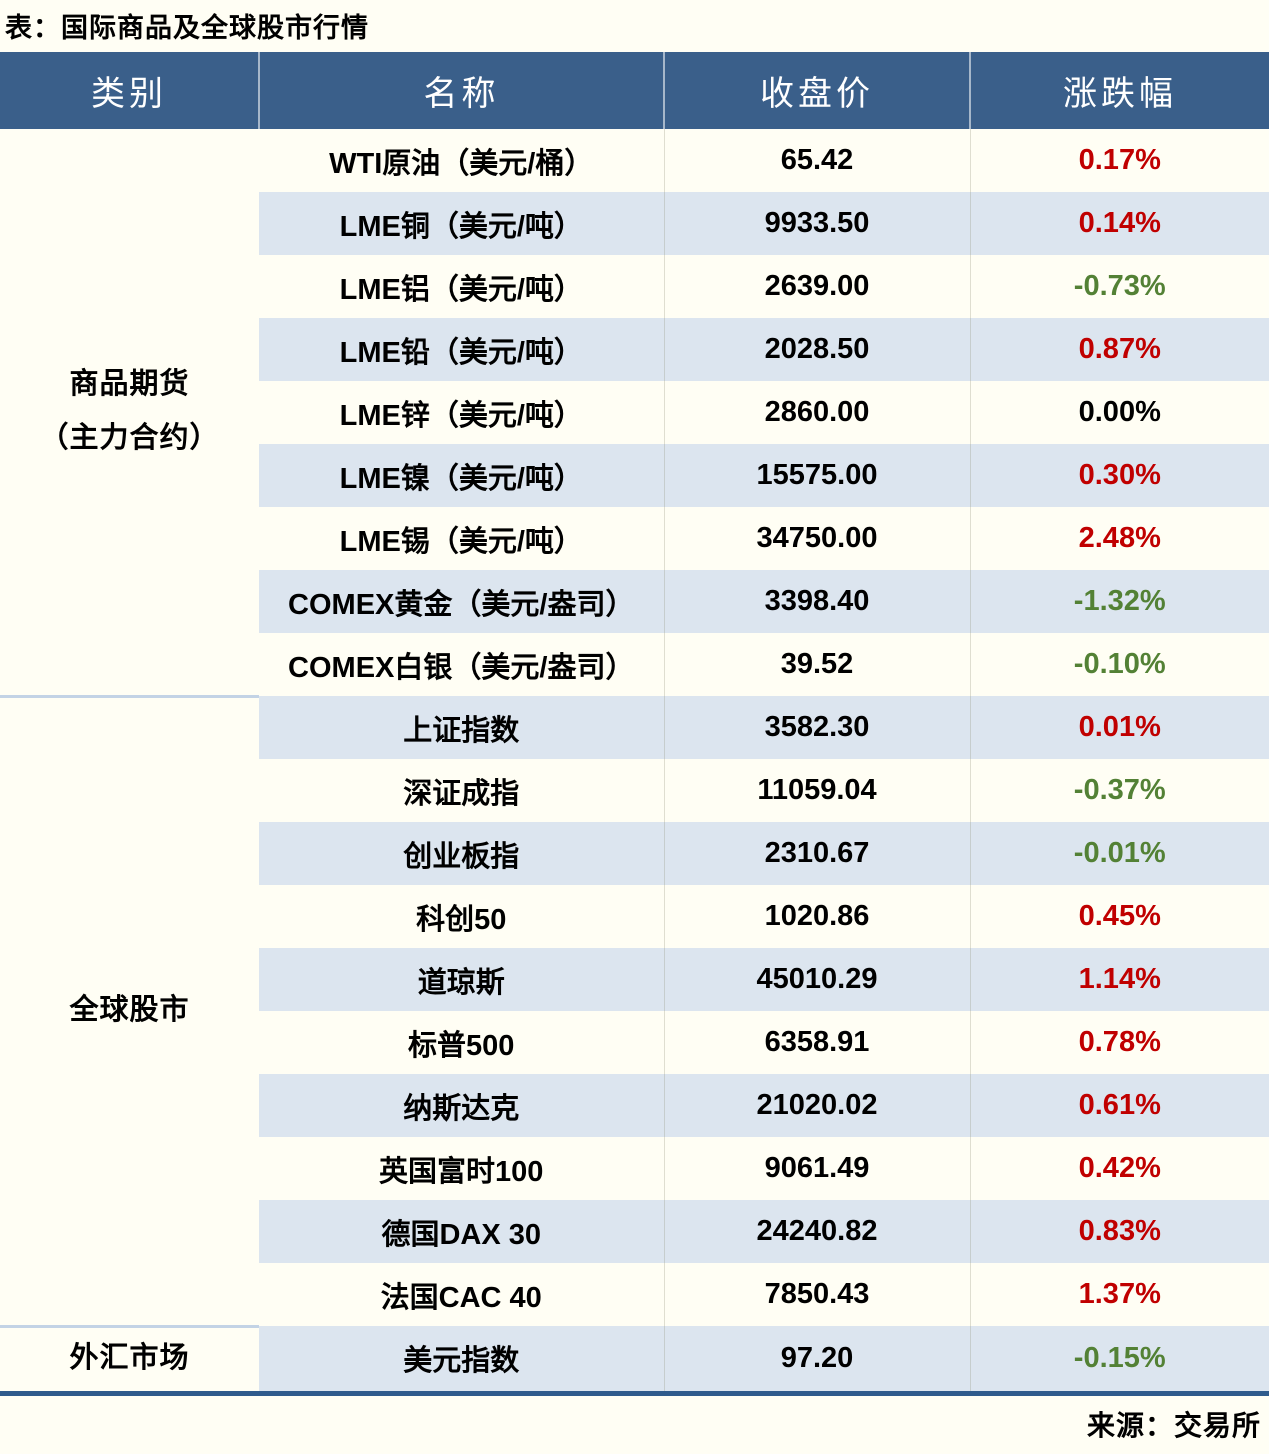 The image size is (1269, 1454). Describe the element at coordinates (634, 1042) in the screenshot. I see `table-row: 标普500 6358.91 0.78%` at that location.